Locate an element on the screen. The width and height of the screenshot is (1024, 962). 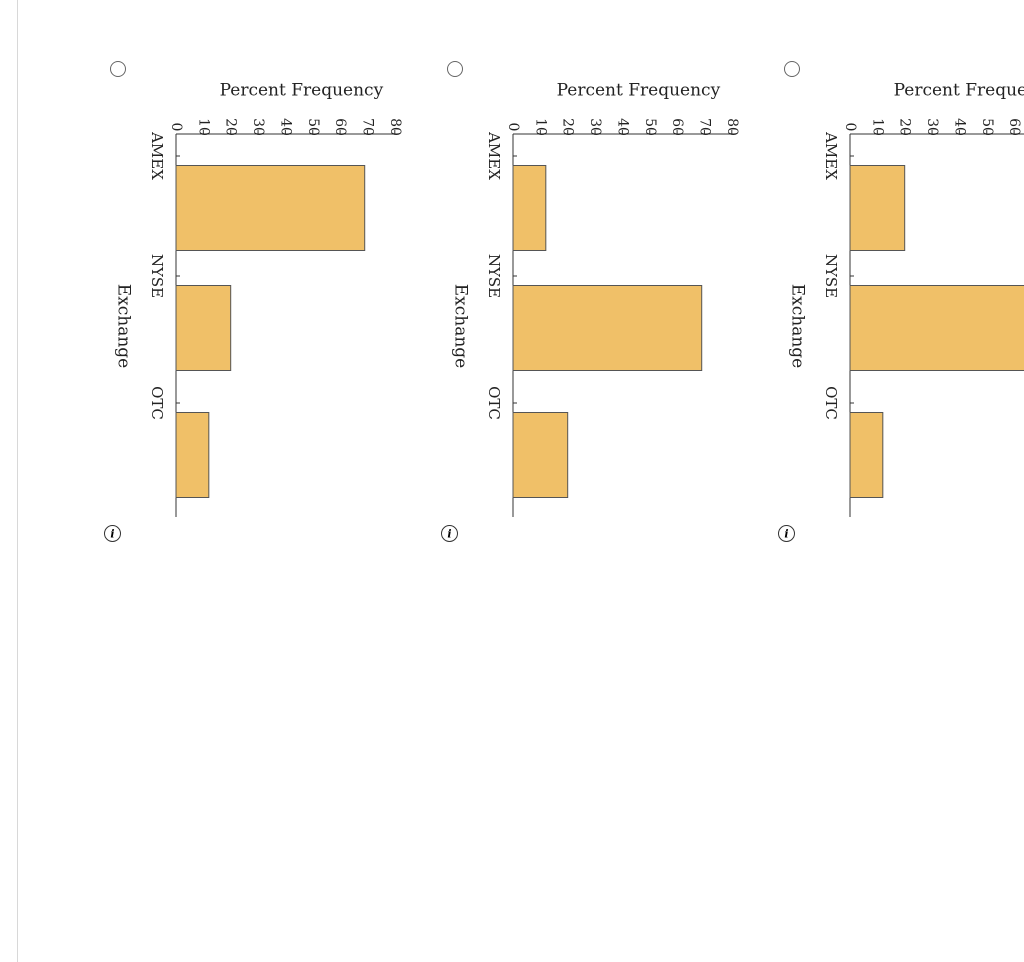
page-left-border is located at coordinates (17, 481).